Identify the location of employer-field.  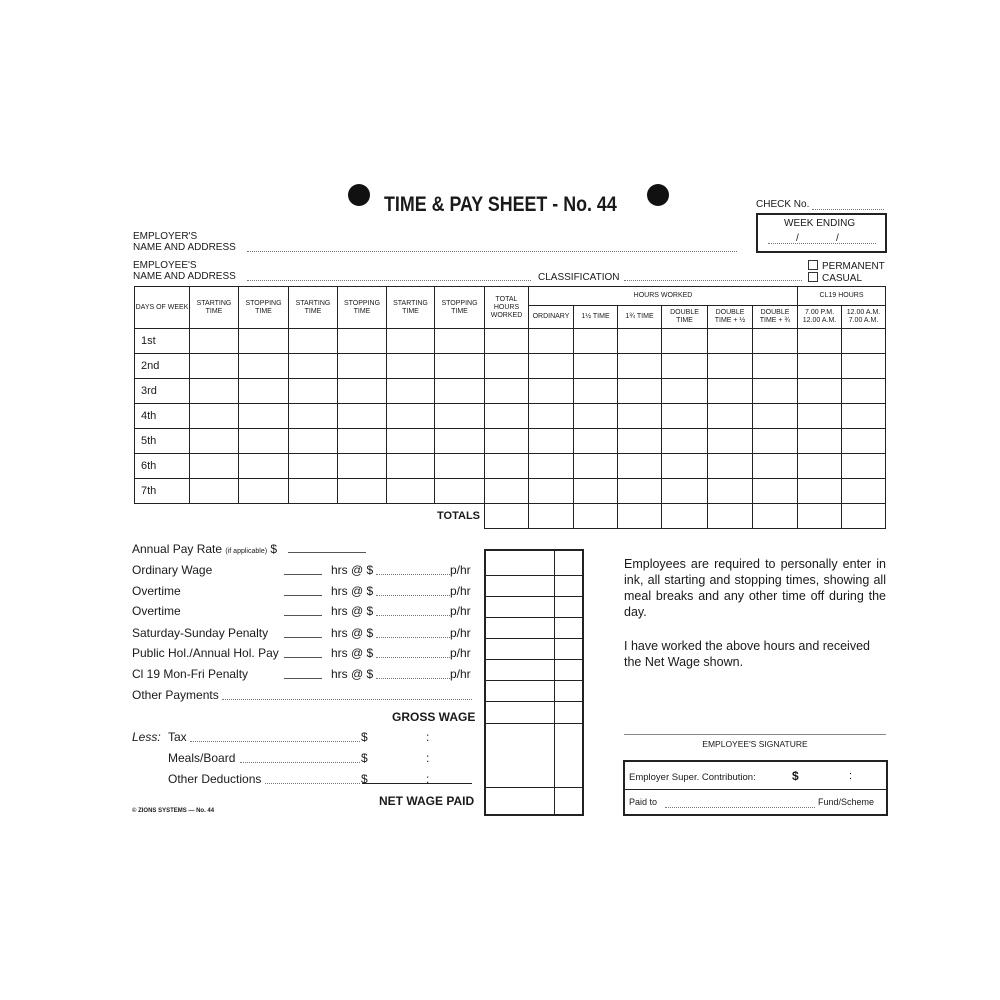
(492, 251).